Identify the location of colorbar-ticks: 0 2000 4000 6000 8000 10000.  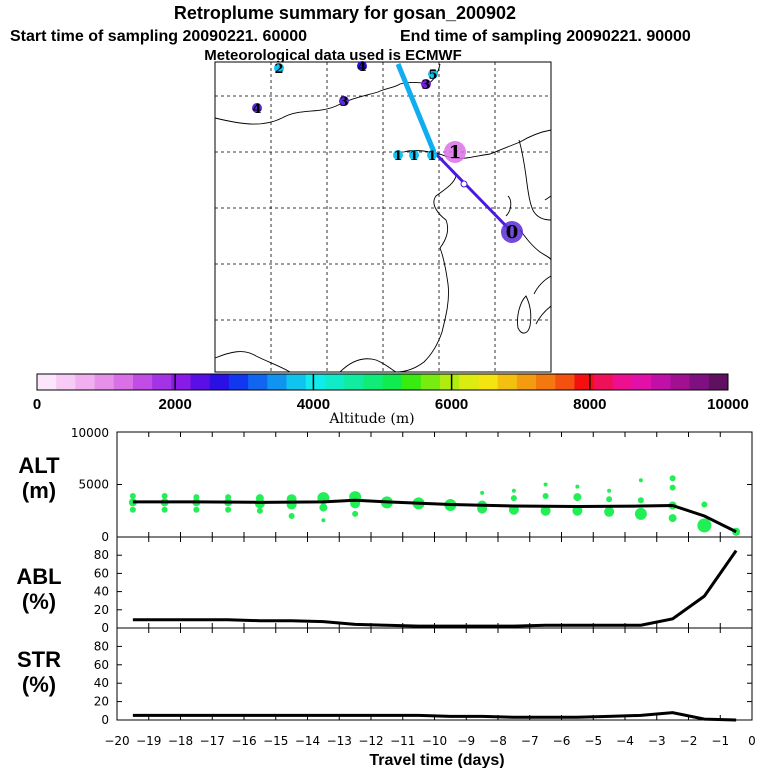
(391, 393).